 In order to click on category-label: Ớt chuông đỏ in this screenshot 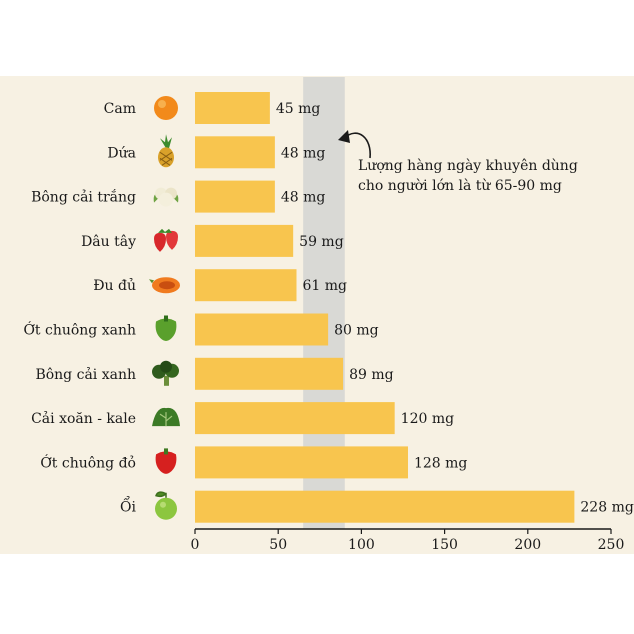, I will do `click(88, 462)`.